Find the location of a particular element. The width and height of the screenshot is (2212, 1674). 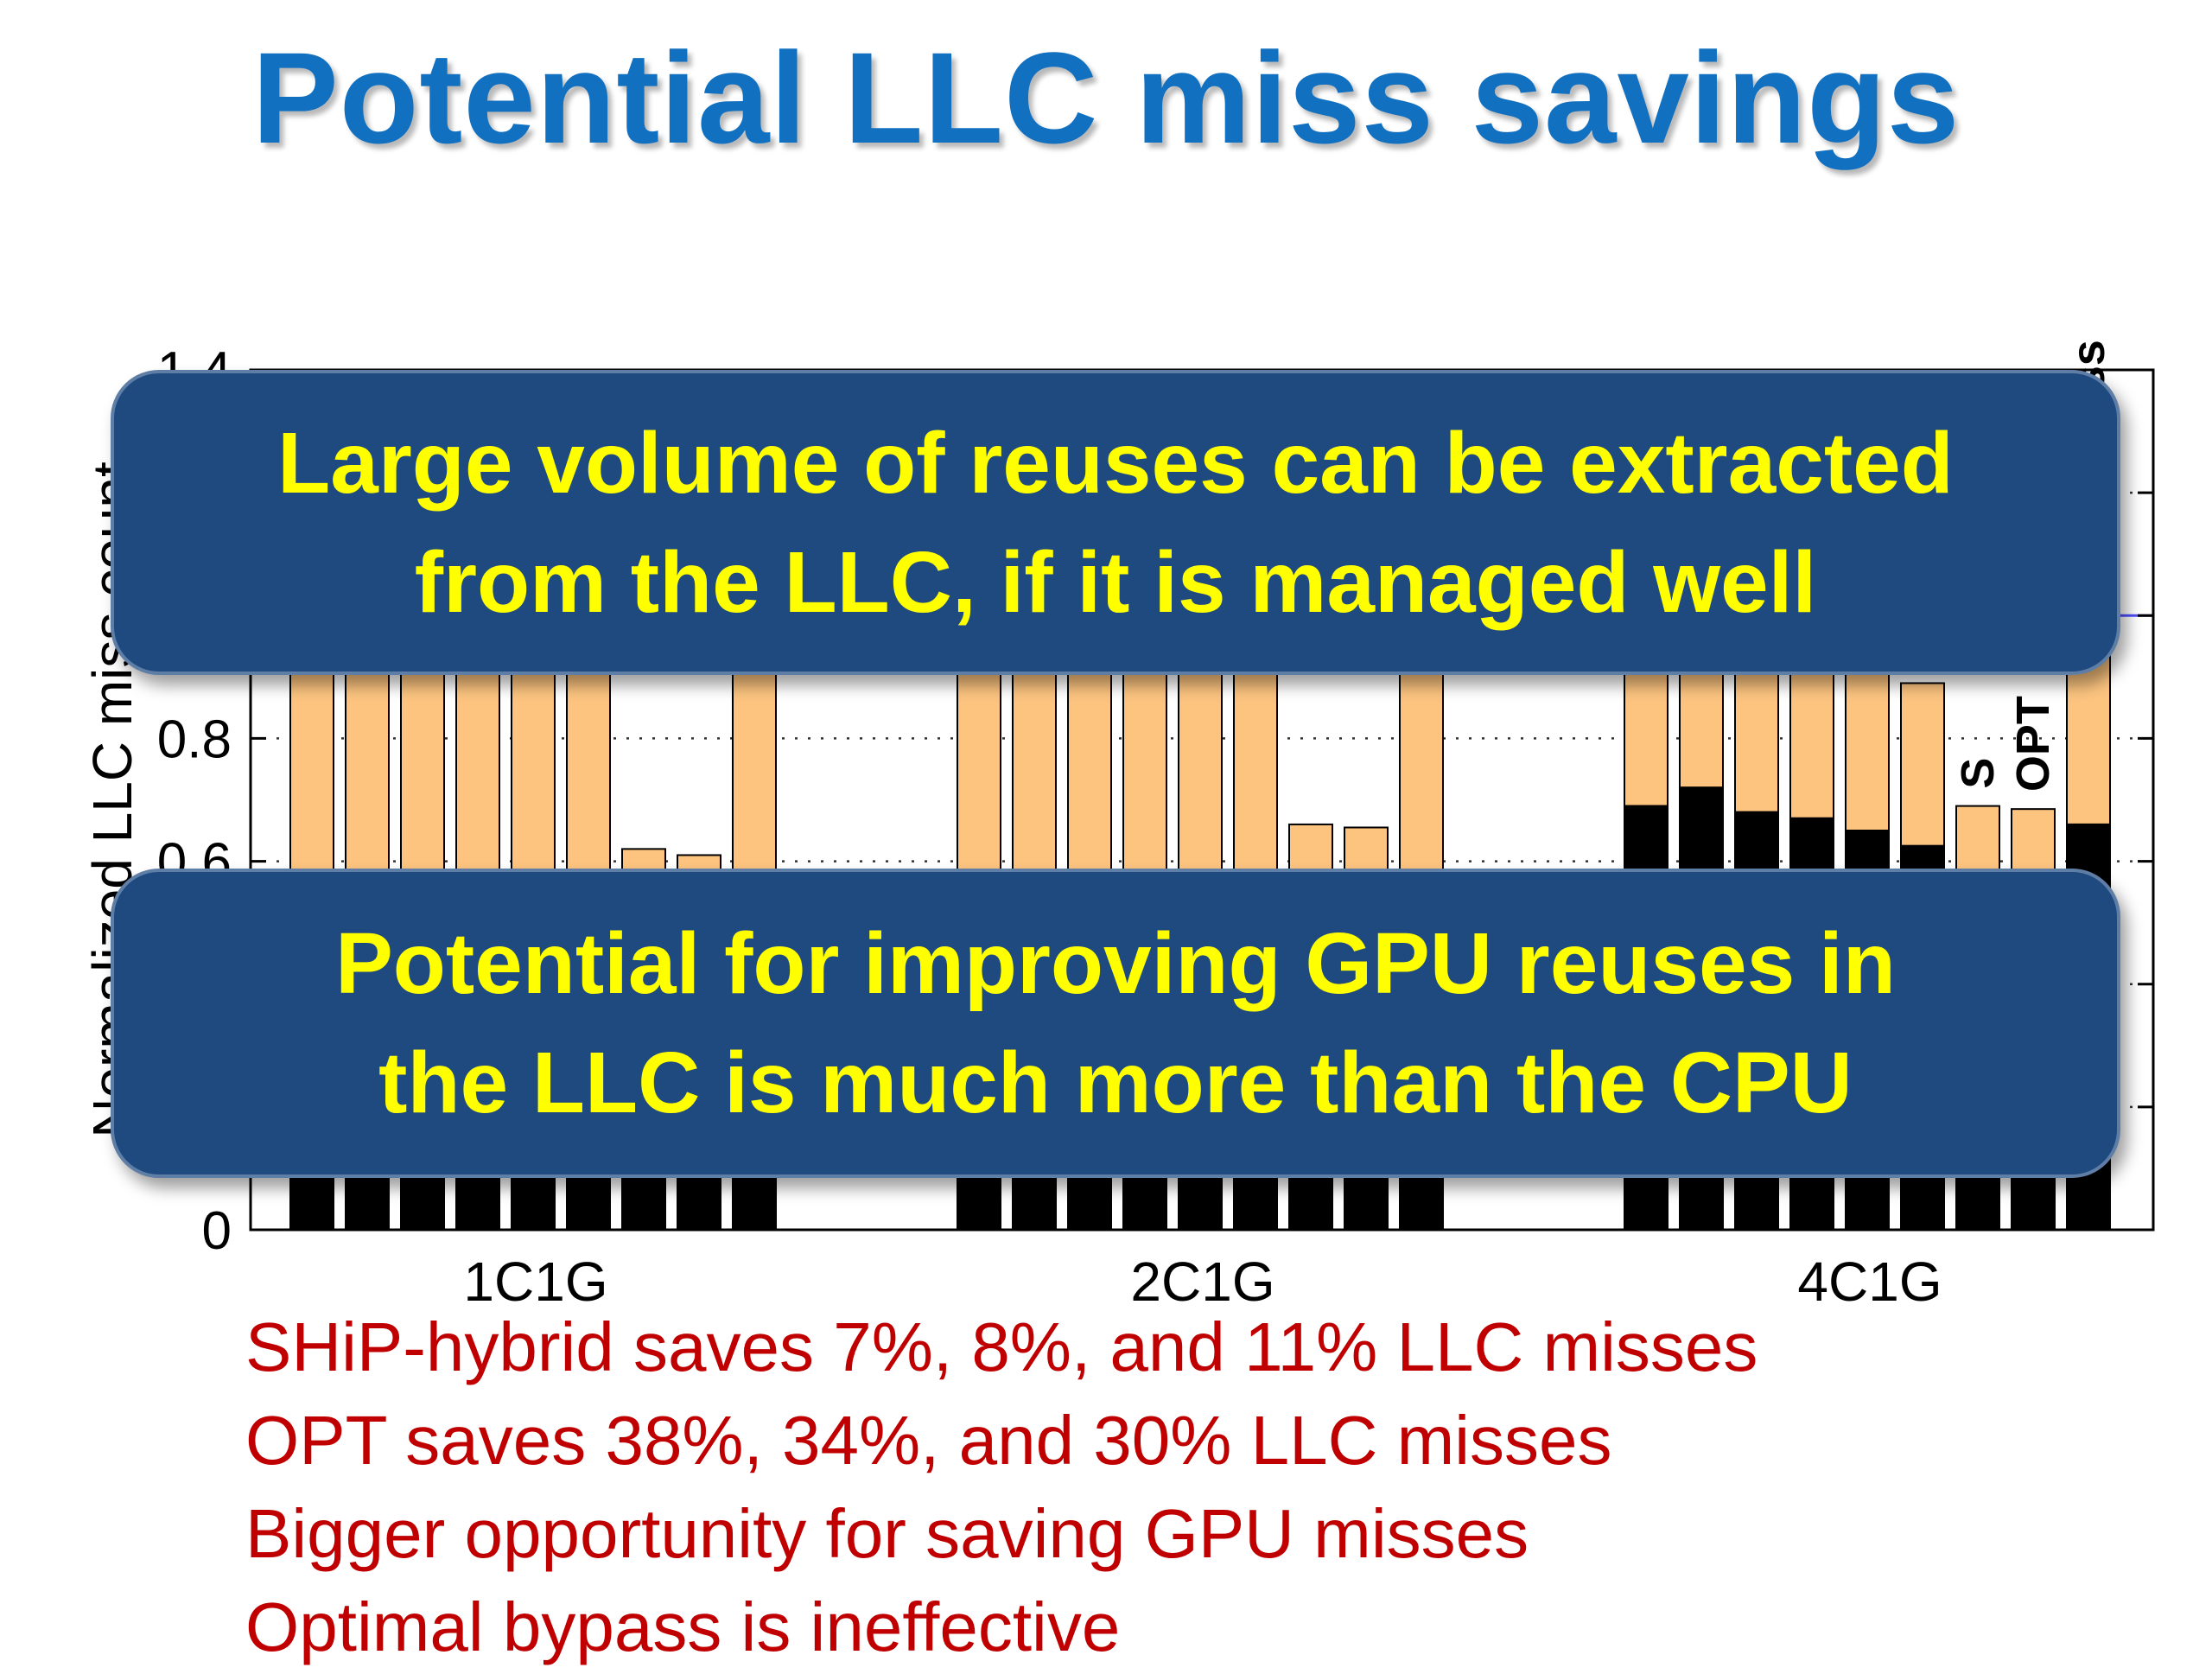

finding-bypass: Optimal bypass is ineffective is located at coordinates (683, 1626).